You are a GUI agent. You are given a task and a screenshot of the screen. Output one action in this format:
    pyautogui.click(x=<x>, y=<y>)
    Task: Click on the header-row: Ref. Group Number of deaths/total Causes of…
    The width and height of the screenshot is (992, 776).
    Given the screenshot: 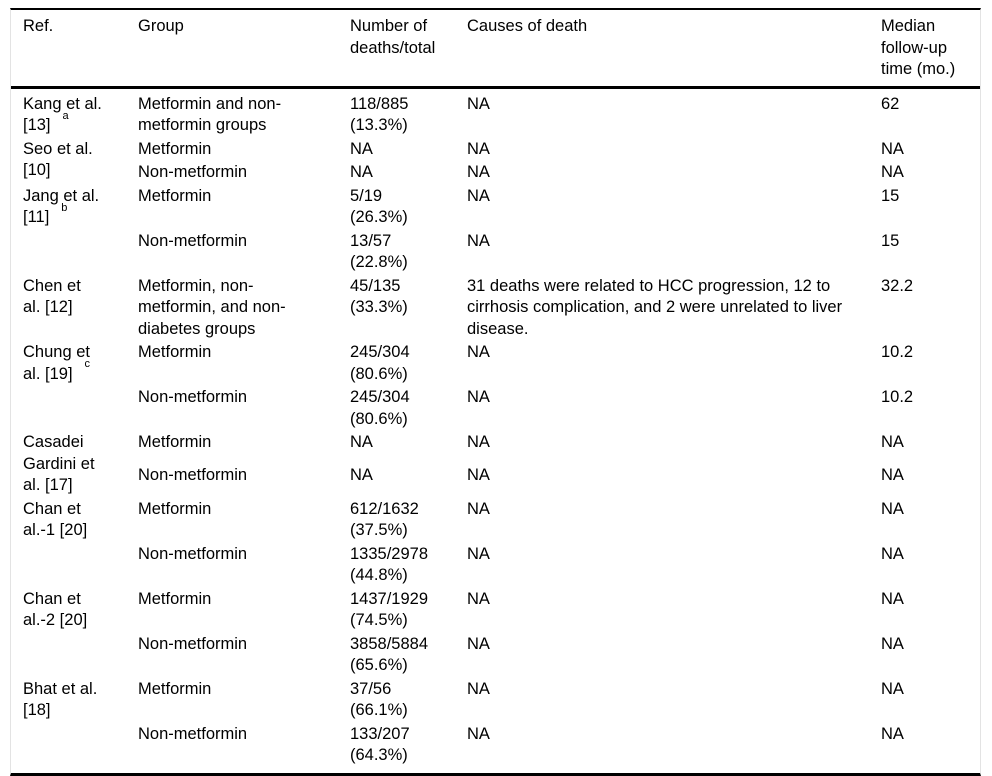 What is the action you would take?
    pyautogui.click(x=495, y=49)
    